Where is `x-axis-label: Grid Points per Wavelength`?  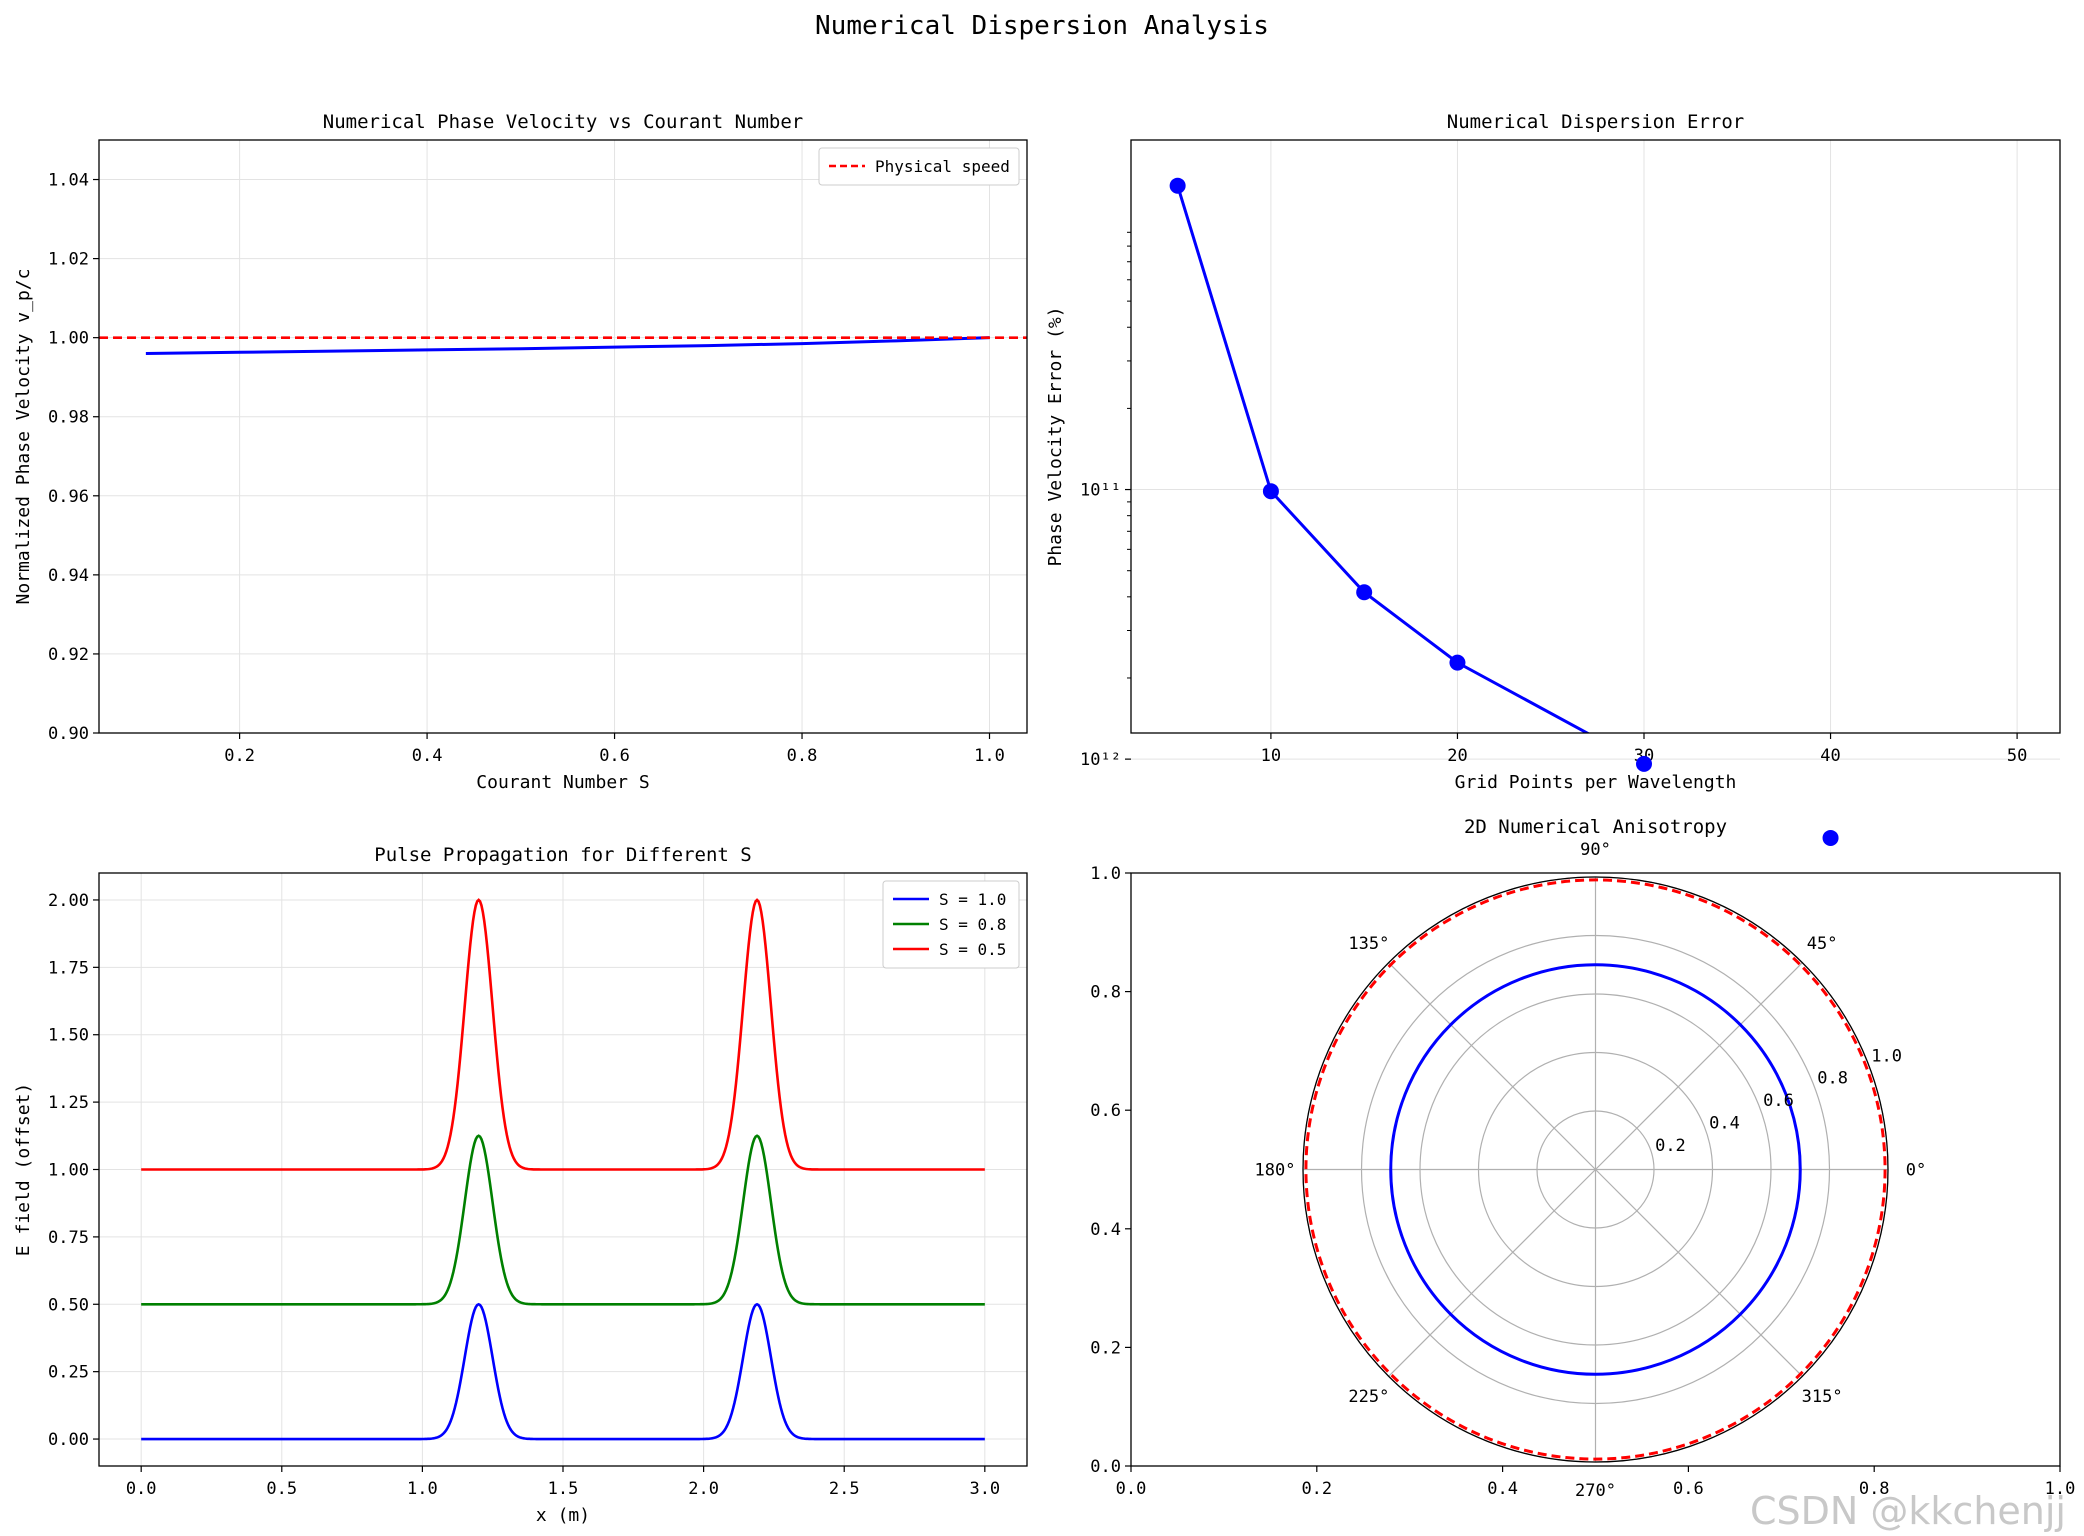 x-axis-label: Grid Points per Wavelength is located at coordinates (1596, 782).